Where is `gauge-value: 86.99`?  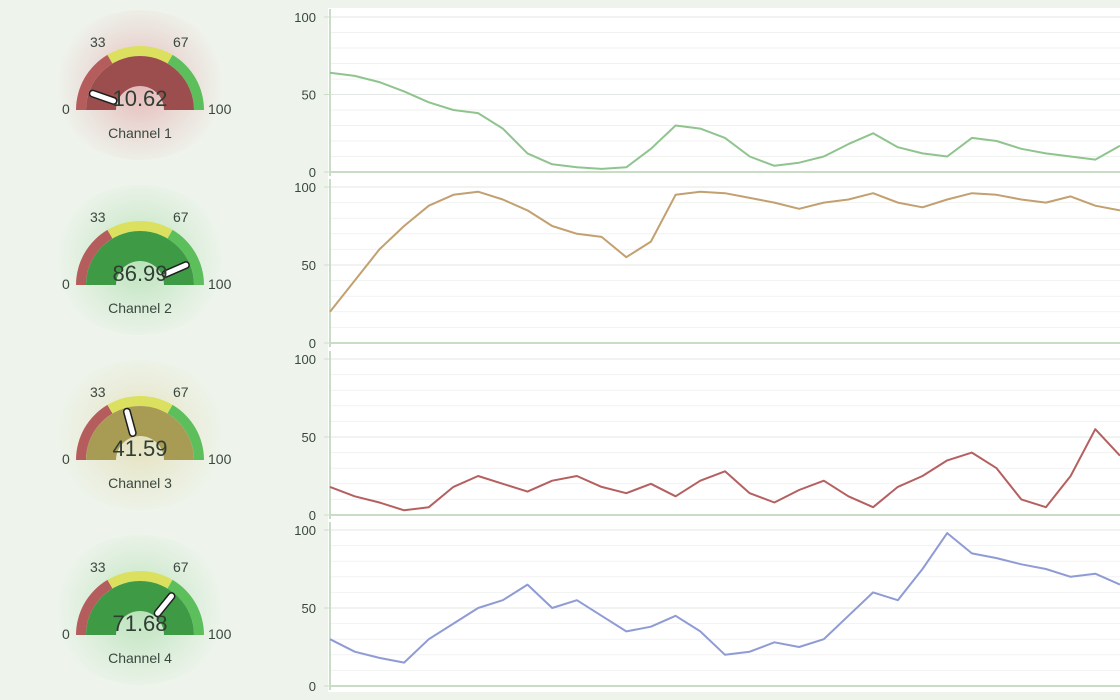 gauge-value: 86.99 is located at coordinates (140, 273).